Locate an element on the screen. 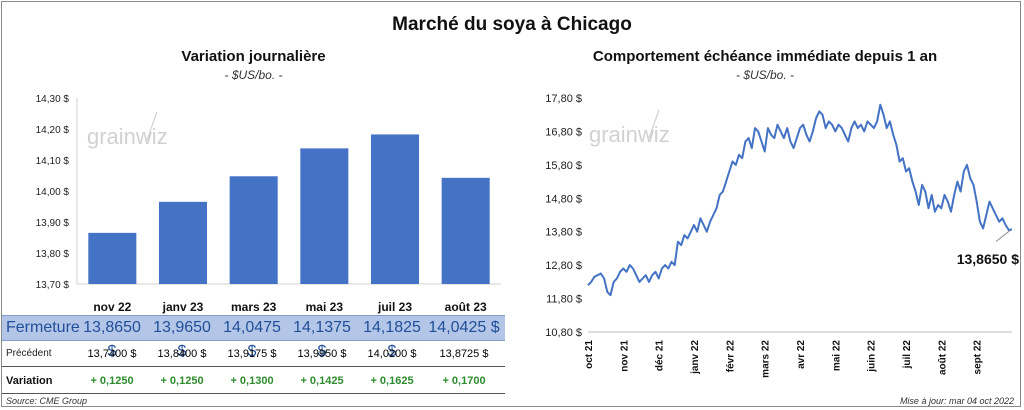 This screenshot has width=1024, height=410. bar-y-tick-label: 13,70 $ is located at coordinates (53, 285).